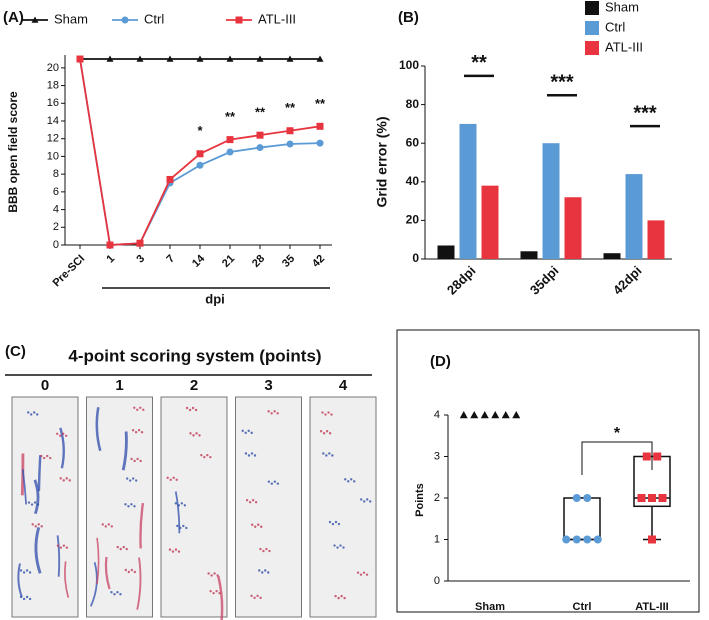  I want to click on y-tick-label: 3, so click(437, 456).